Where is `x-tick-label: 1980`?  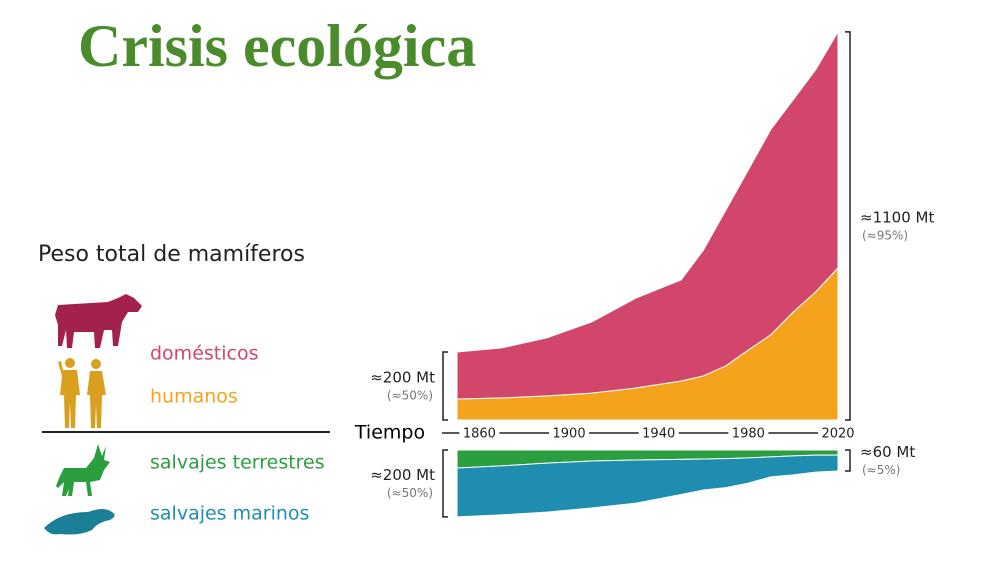 x-tick-label: 1980 is located at coordinates (748, 434).